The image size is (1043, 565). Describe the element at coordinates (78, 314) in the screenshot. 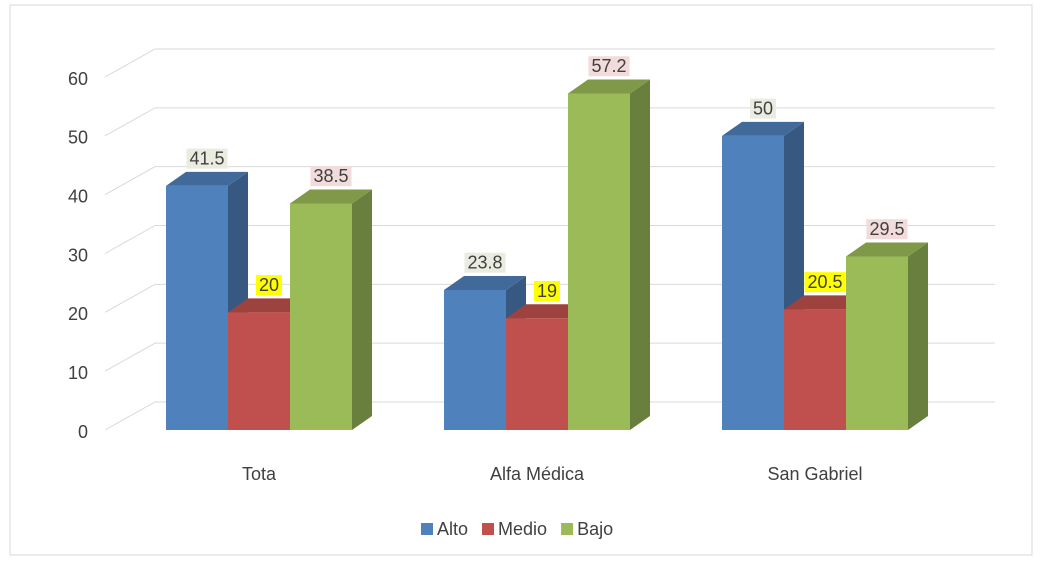

I see `y-tick-label: 20` at that location.